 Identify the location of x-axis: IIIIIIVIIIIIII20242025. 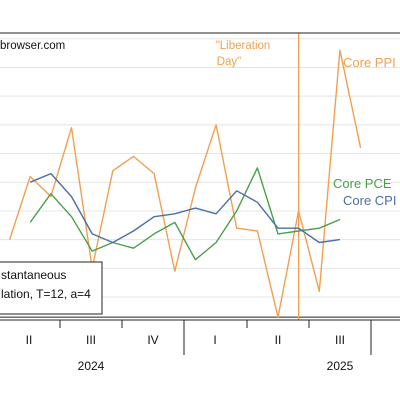
(199, 346).